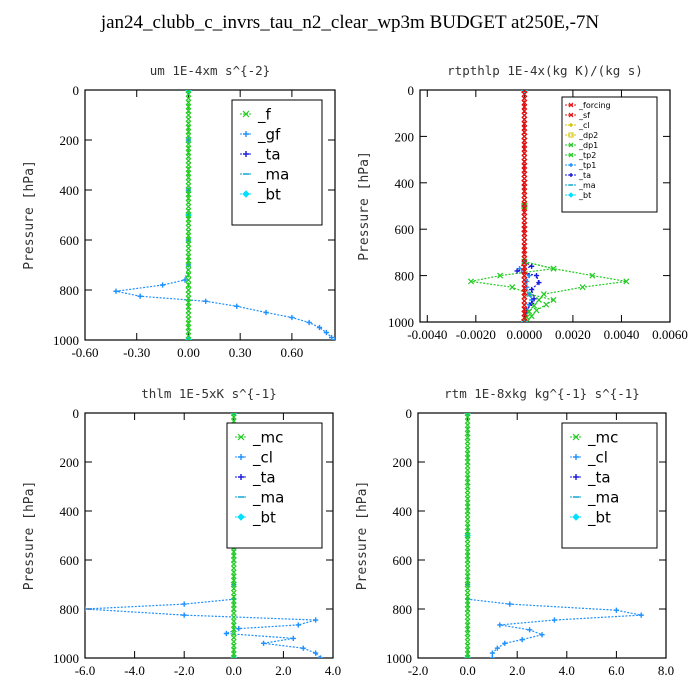 The image size is (700, 700). What do you see at coordinates (587, 185) in the screenshot?
I see `legend-entry-ma: _ma` at bounding box center [587, 185].